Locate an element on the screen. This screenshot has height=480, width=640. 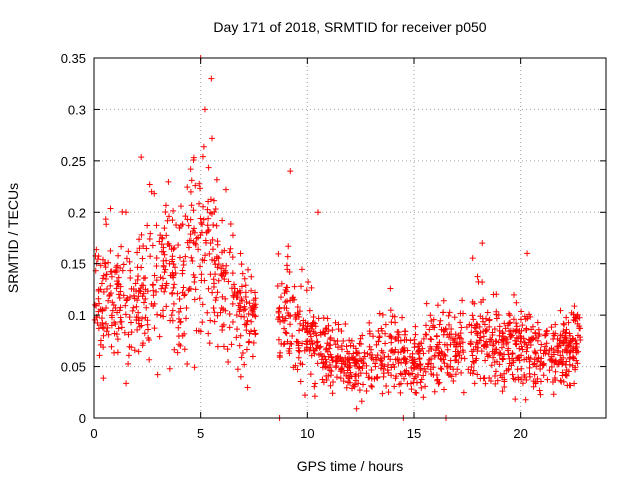
y-tick-label: 0 is located at coordinates (82, 418).